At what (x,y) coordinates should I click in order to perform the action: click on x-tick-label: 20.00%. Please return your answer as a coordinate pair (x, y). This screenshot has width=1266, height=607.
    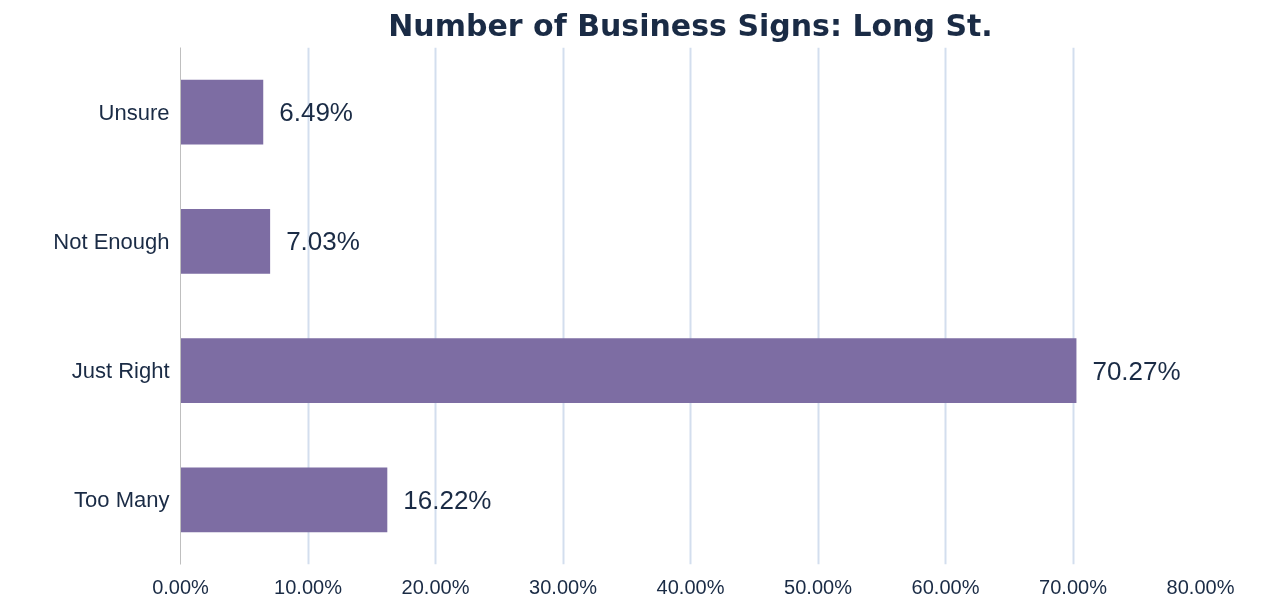
    Looking at the image, I should click on (435, 586).